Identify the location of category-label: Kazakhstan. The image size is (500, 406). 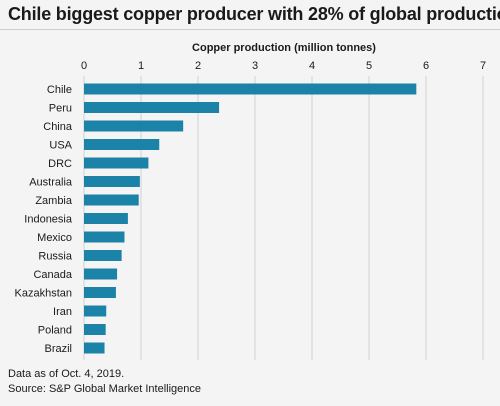
(43, 294).